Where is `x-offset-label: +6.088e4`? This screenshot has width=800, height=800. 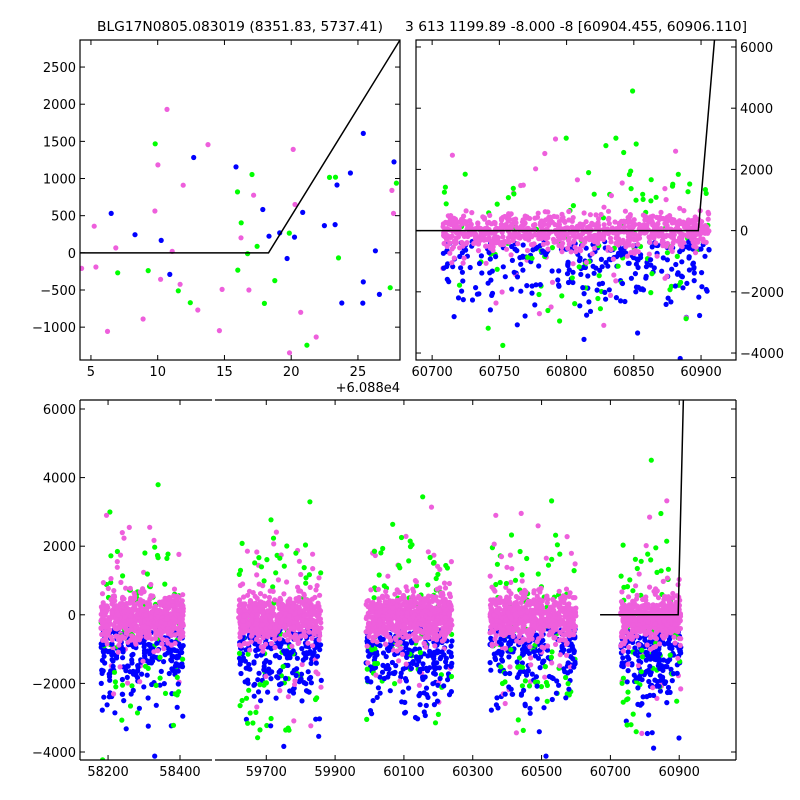 x-offset-label: +6.088e4 is located at coordinates (368, 388).